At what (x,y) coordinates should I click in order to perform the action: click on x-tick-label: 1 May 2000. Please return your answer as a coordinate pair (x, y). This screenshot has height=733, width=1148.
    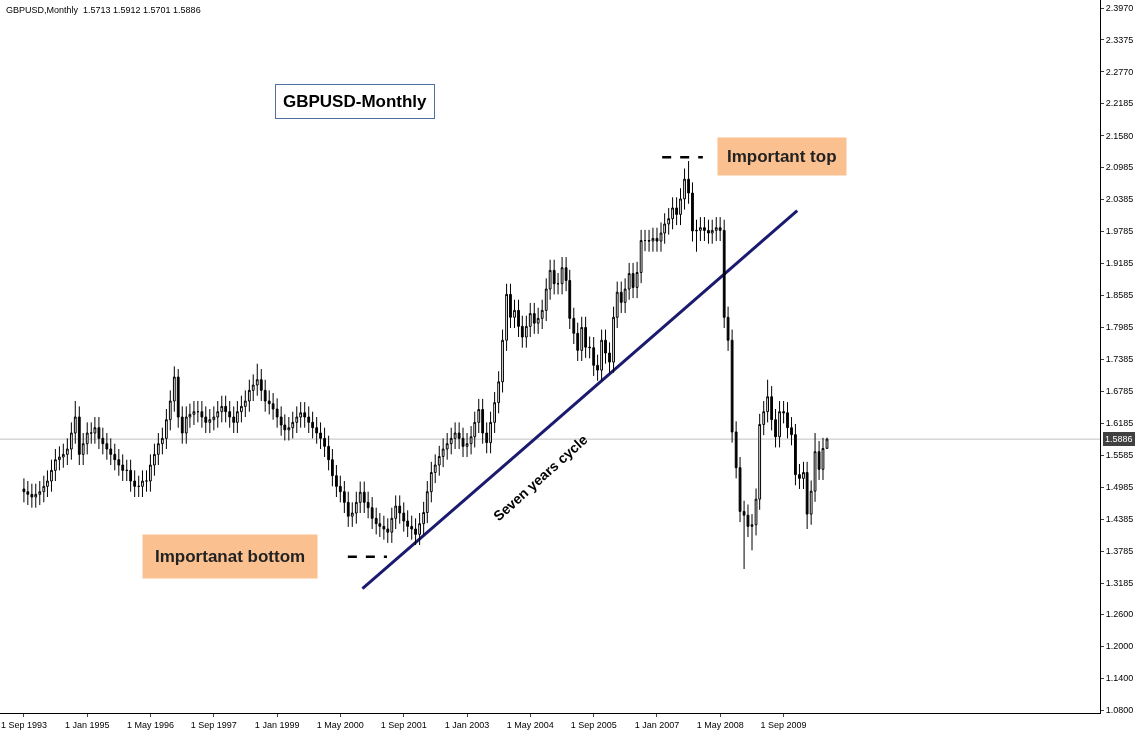
    Looking at the image, I should click on (340, 724).